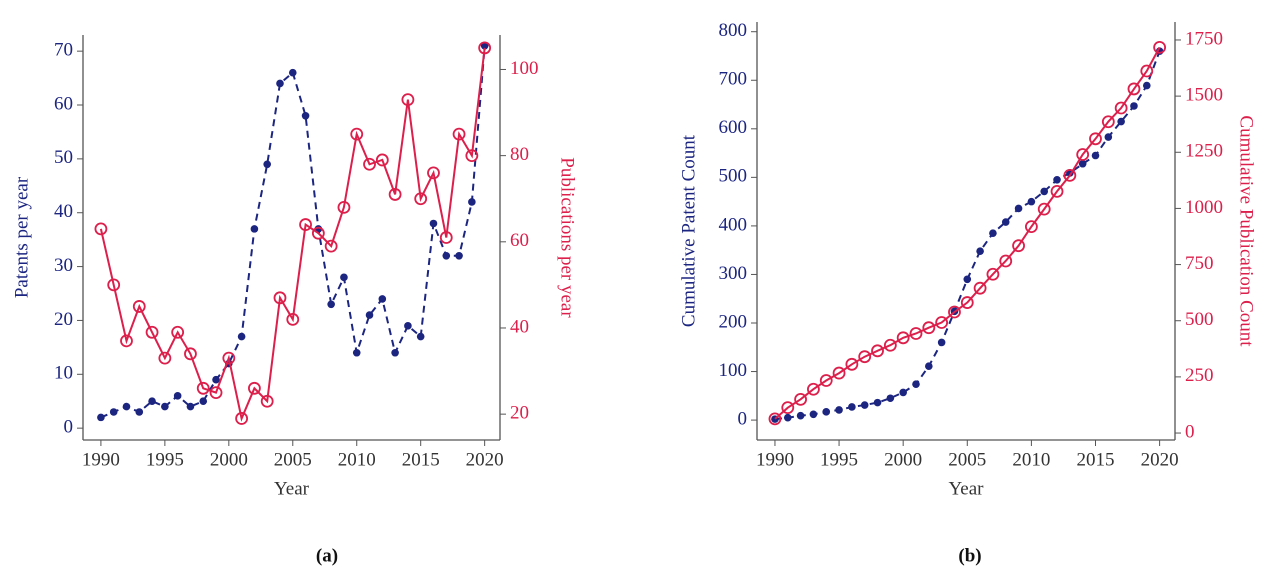 The height and width of the screenshot is (571, 1270). Describe the element at coordinates (63, 50) in the screenshot. I see `y-tick-label: 70` at that location.